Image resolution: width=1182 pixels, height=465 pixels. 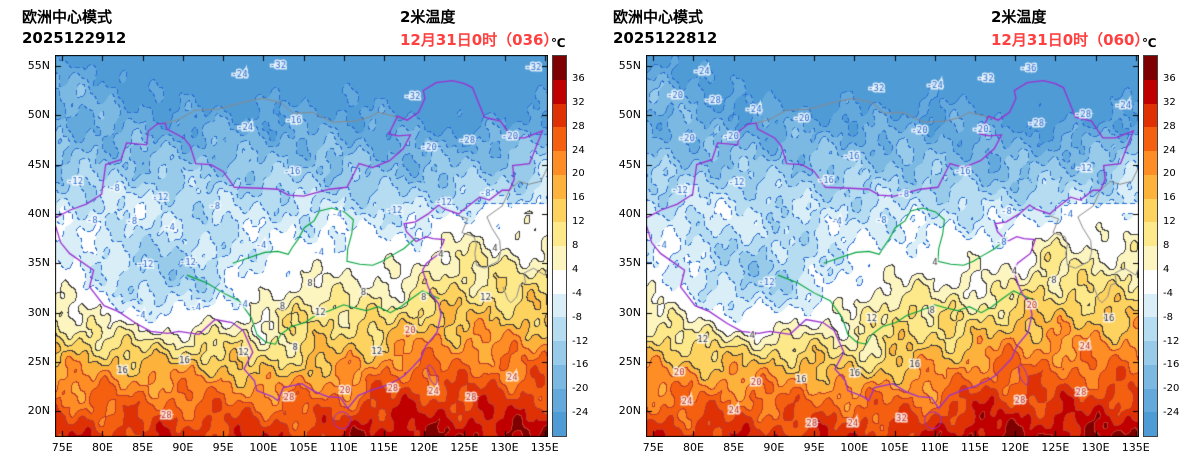 What do you see at coordinates (464, 447) in the screenshot?
I see `lon-tick-label: 125E` at bounding box center [464, 447].